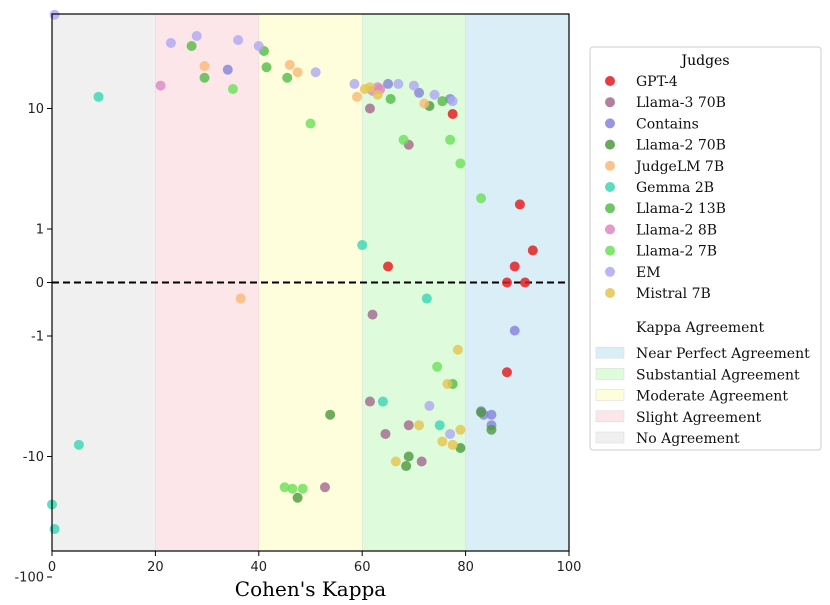  Describe the element at coordinates (681, 103) in the screenshot. I see `legend-entry-label: Llama-3 70B` at that location.